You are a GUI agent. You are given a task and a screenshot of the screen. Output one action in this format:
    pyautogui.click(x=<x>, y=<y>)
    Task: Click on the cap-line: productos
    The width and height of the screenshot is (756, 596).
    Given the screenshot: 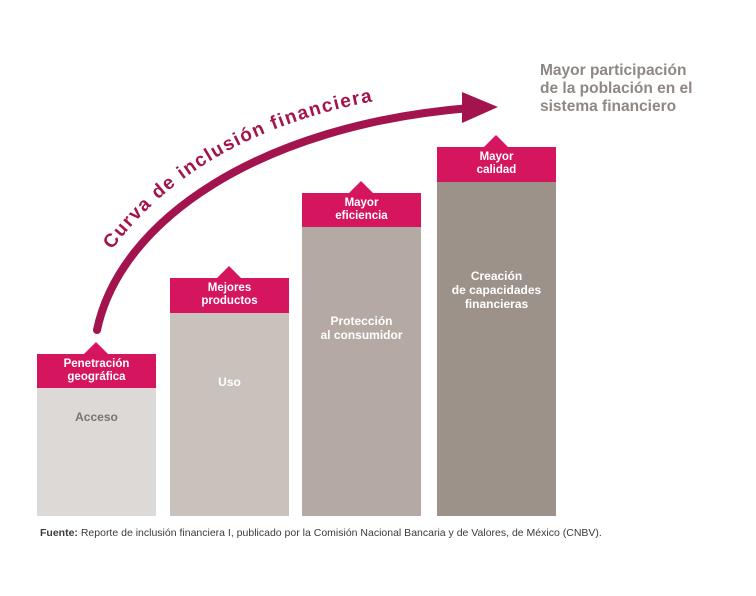 What is the action you would take?
    pyautogui.click(x=229, y=301)
    